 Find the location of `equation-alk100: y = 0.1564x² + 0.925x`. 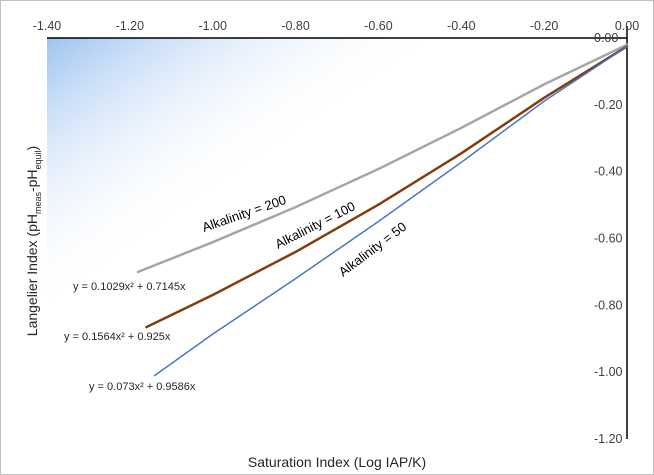

equation-alk100: y = 0.1564x² + 0.925x is located at coordinates (117, 337).